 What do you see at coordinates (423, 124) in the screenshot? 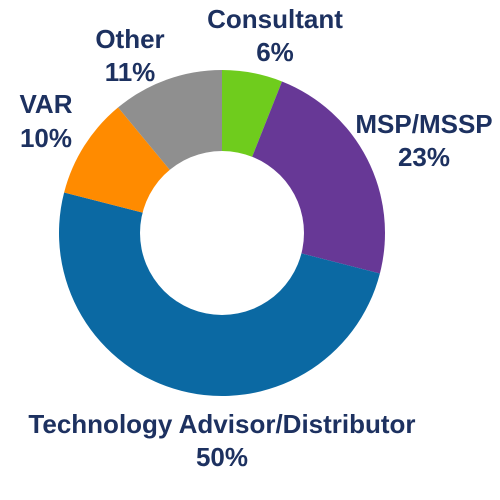
I see `slice-label-msp-name: MSP/MSSP` at bounding box center [423, 124].